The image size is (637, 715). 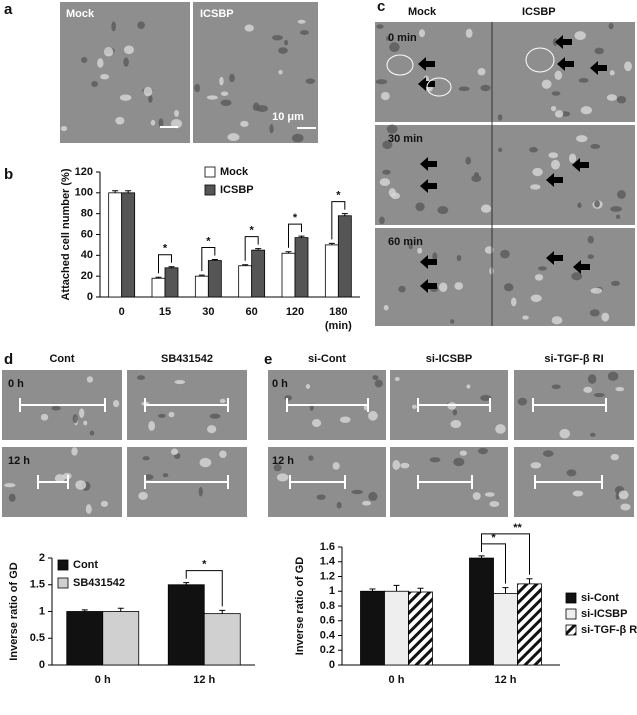 What do you see at coordinates (405, 242) in the screenshot?
I see `row-label: 60 min` at bounding box center [405, 242].